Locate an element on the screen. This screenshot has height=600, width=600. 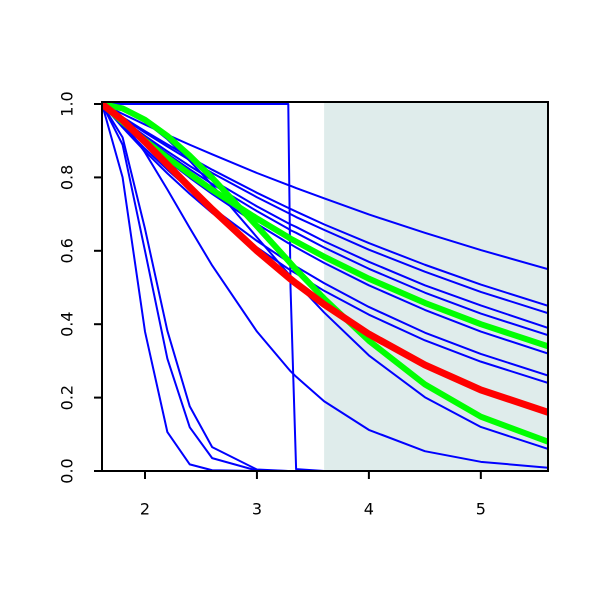
x-tick-label: 2 is located at coordinates (145, 509).